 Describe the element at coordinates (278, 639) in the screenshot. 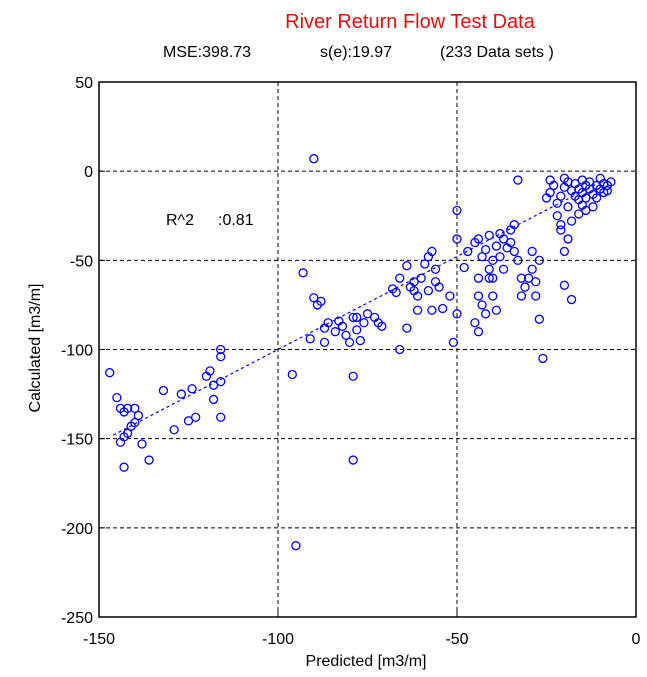

I see `x-tick-label: -100` at that location.